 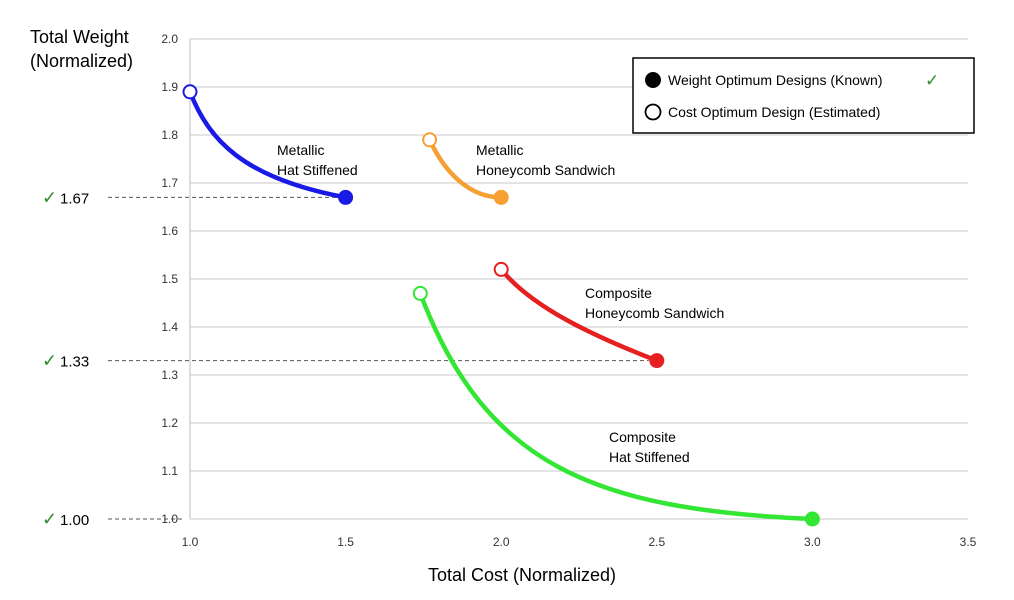 What do you see at coordinates (501, 542) in the screenshot?
I see `x-tick-label: 2.0` at bounding box center [501, 542].